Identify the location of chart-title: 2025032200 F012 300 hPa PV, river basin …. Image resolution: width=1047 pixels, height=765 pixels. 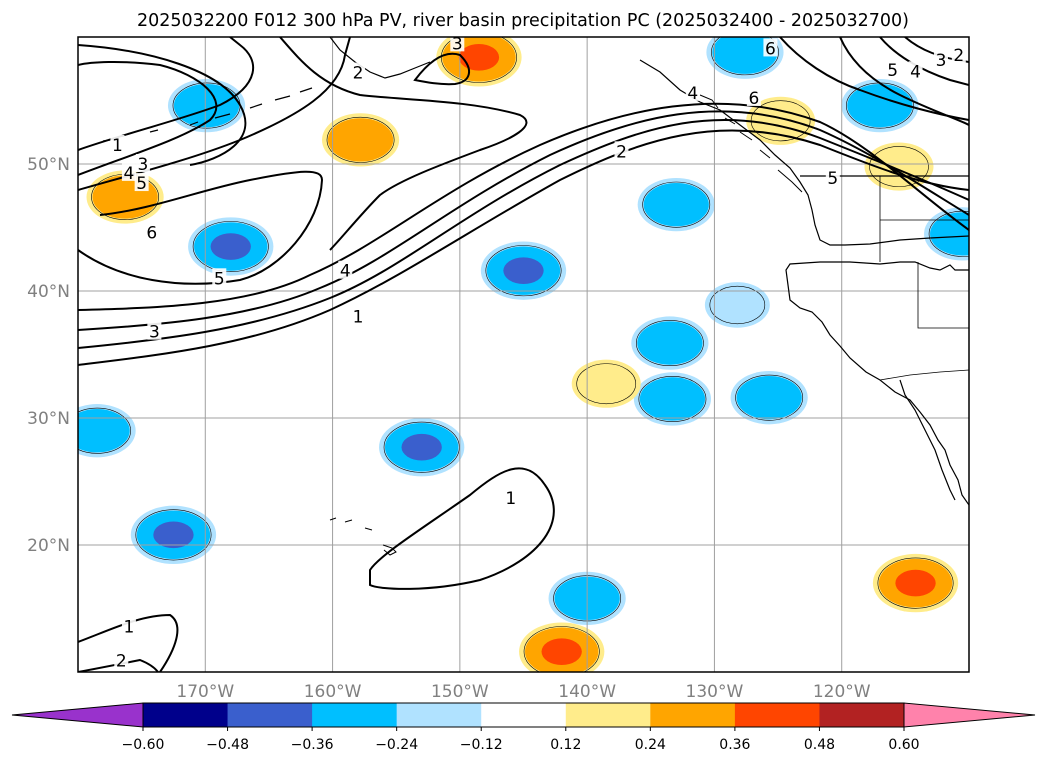
(523, 21).